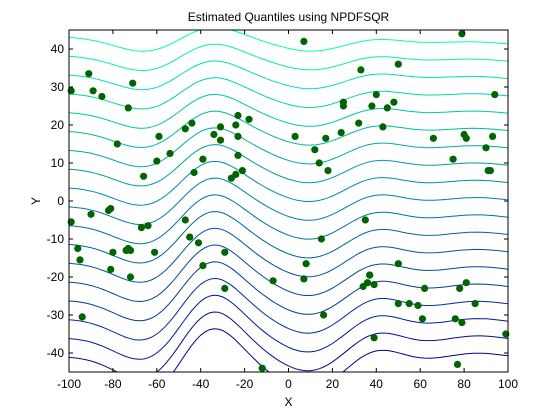 Image resolution: width=560 pixels, height=420 pixels. I want to click on y-tick-label: -40, so click(56, 353).